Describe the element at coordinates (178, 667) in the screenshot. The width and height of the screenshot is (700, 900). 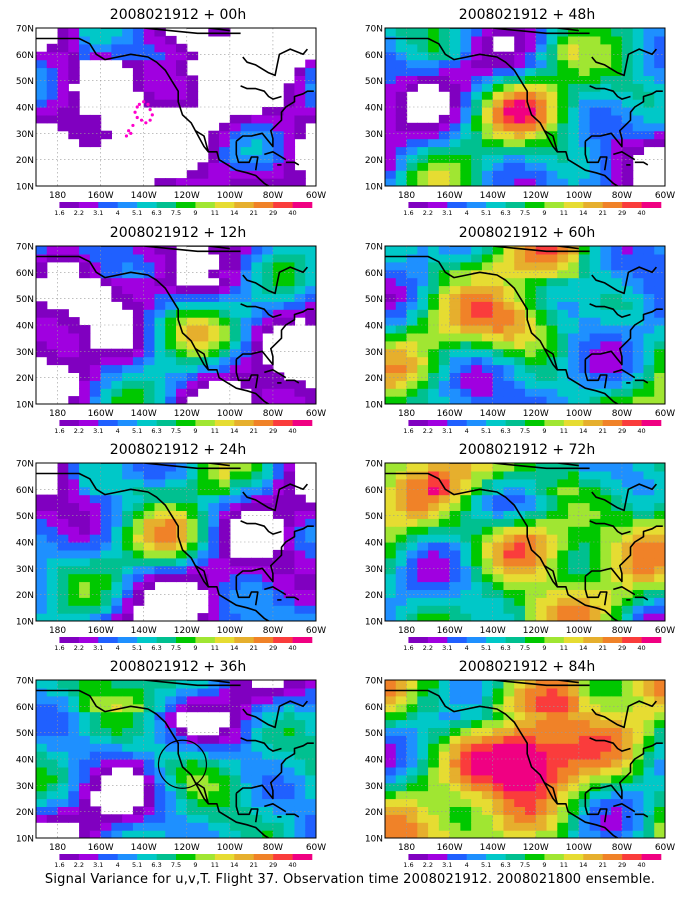
I see `panel-title: 2008021912 + 36h` at that location.